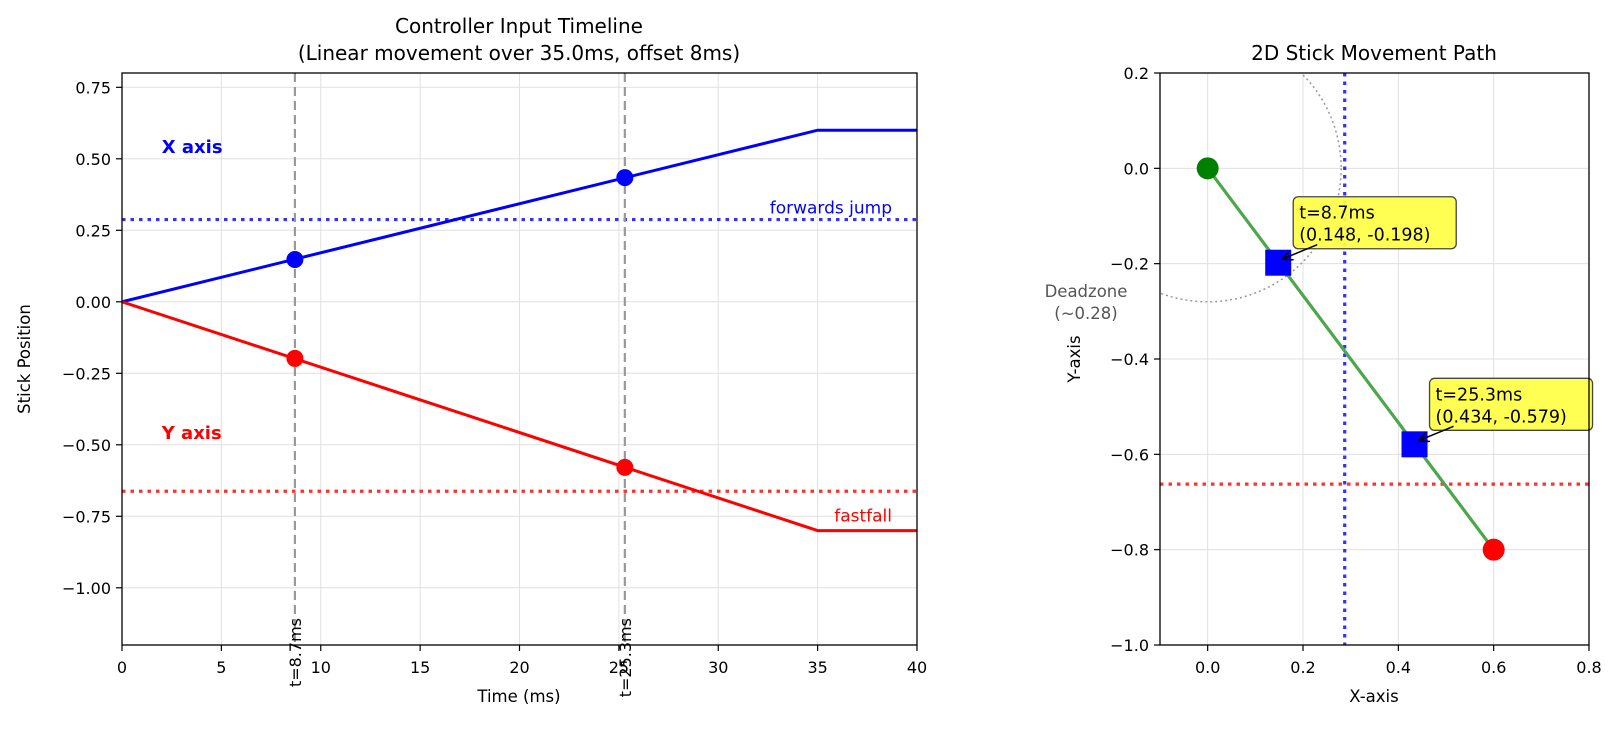 This screenshot has width=1617, height=733. What do you see at coordinates (1493, 549) in the screenshot?
I see `end-point` at bounding box center [1493, 549].